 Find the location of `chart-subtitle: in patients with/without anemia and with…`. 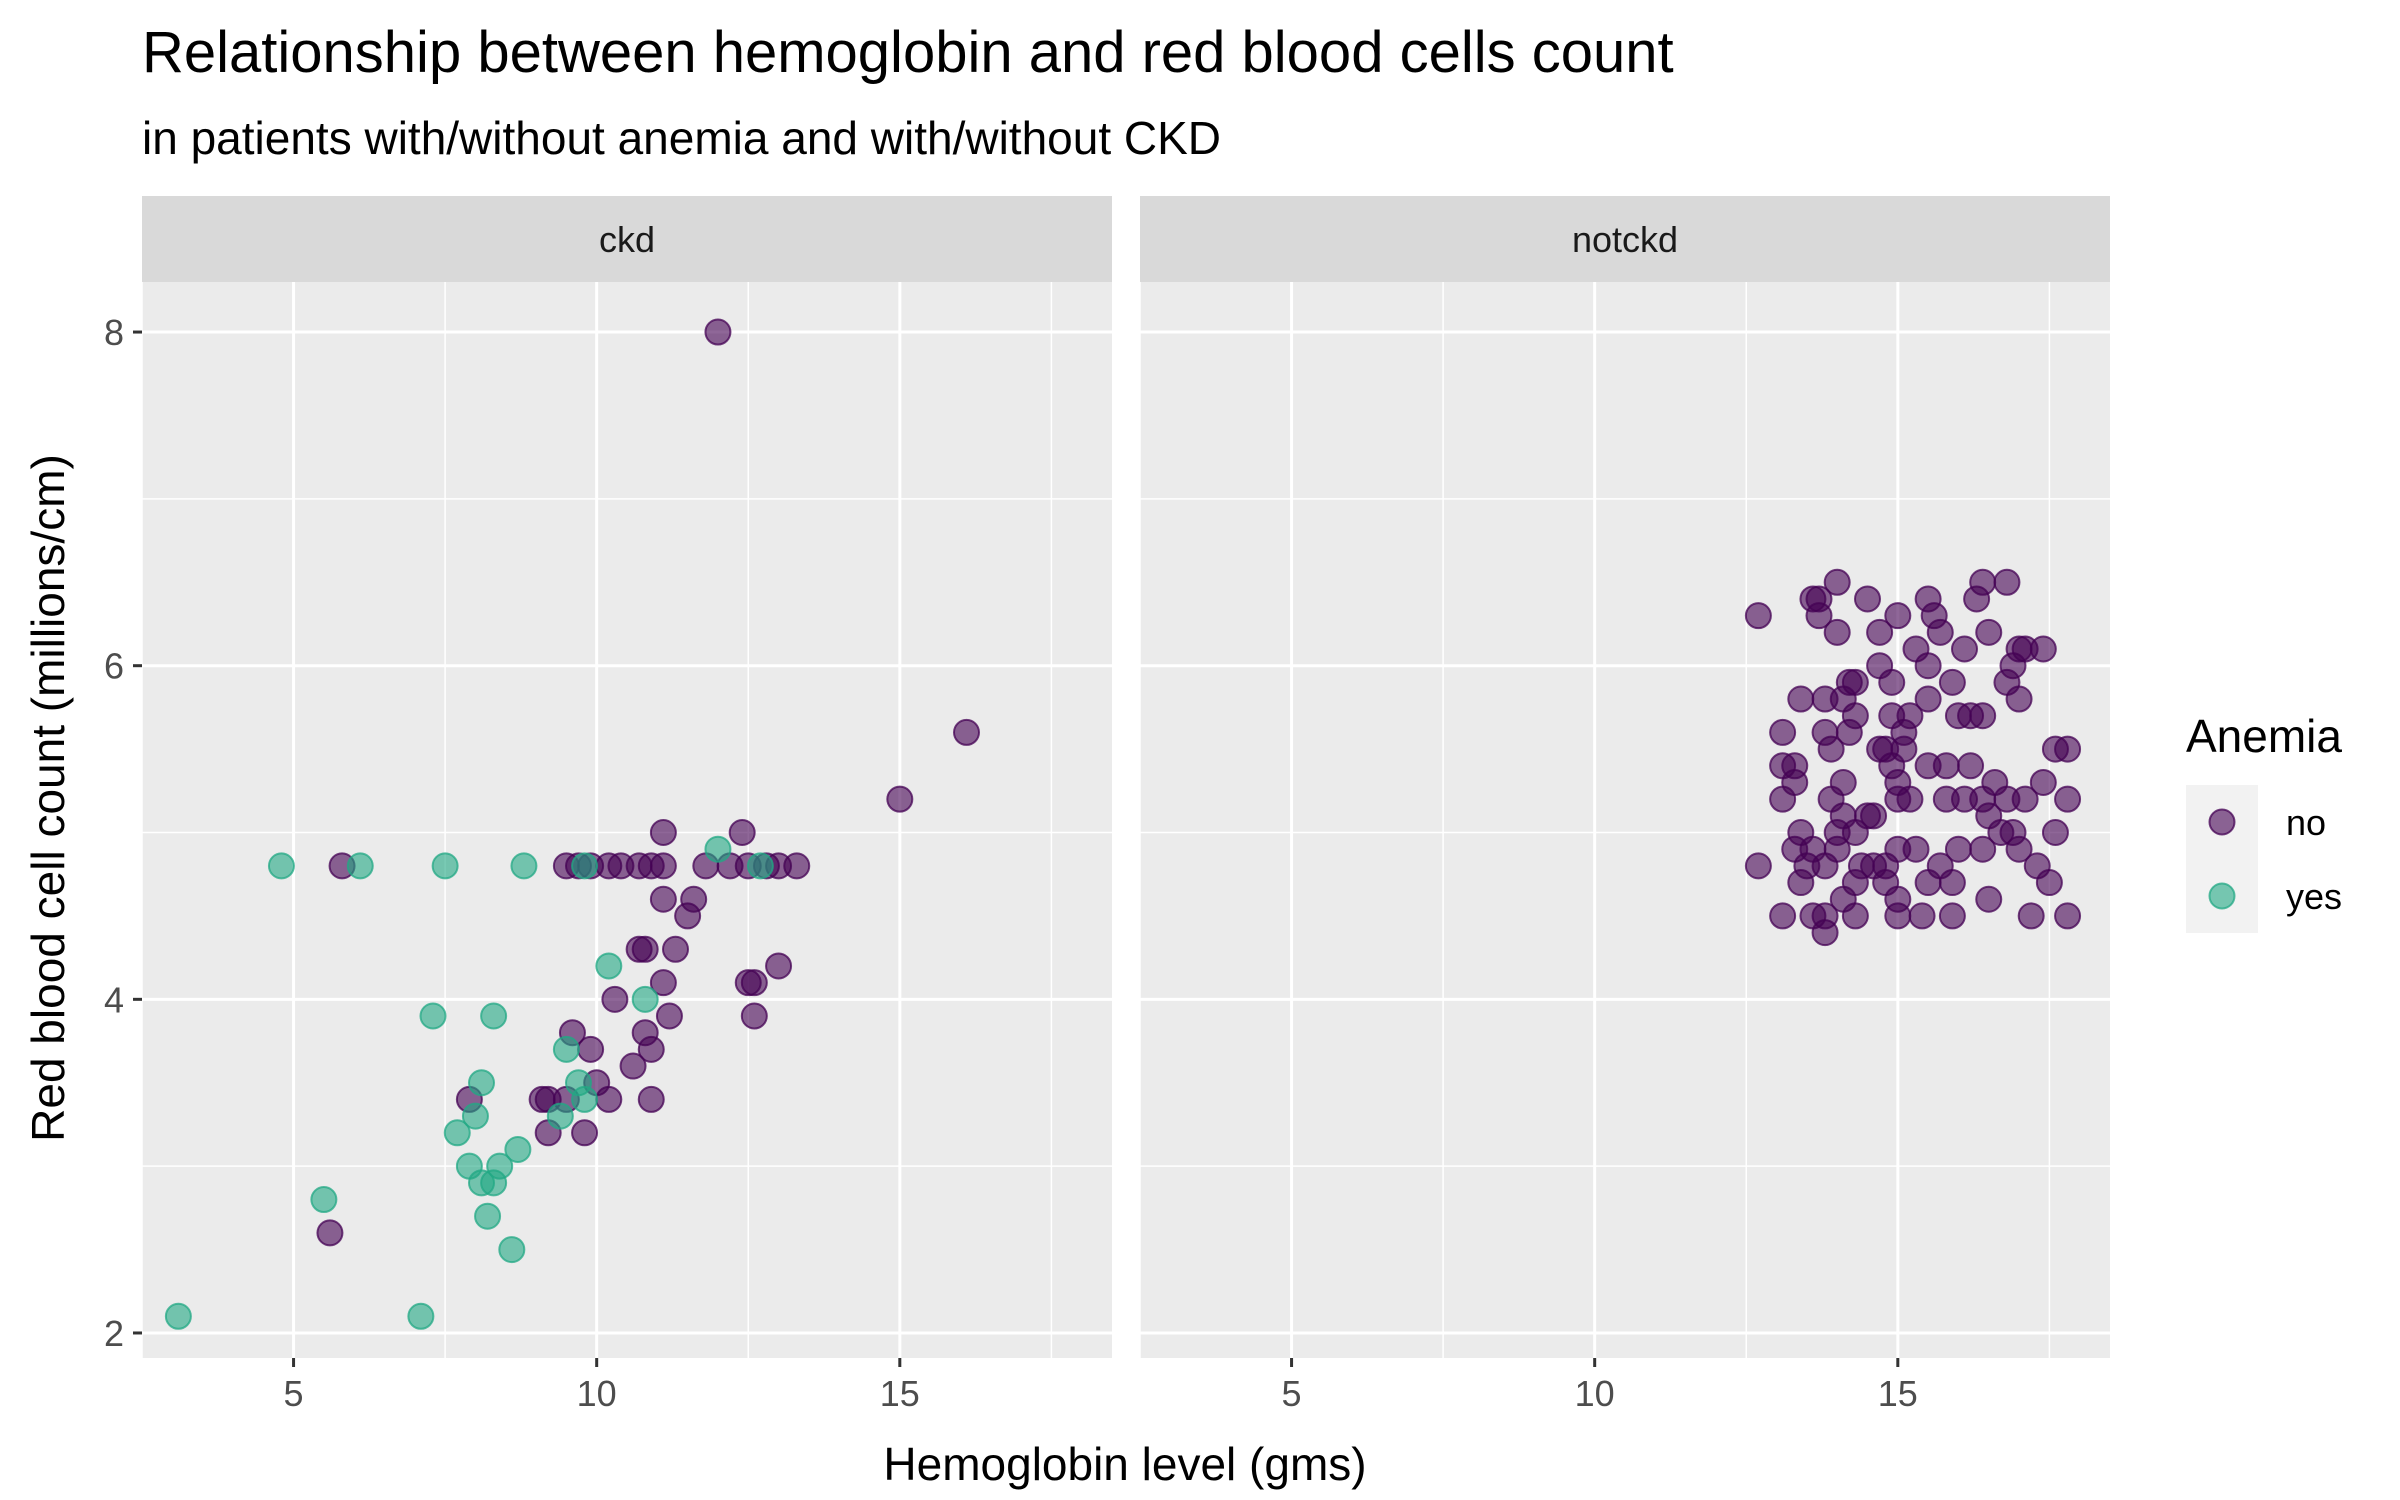

chart-subtitle: in patients with/without anemia and with… is located at coordinates (681, 138).